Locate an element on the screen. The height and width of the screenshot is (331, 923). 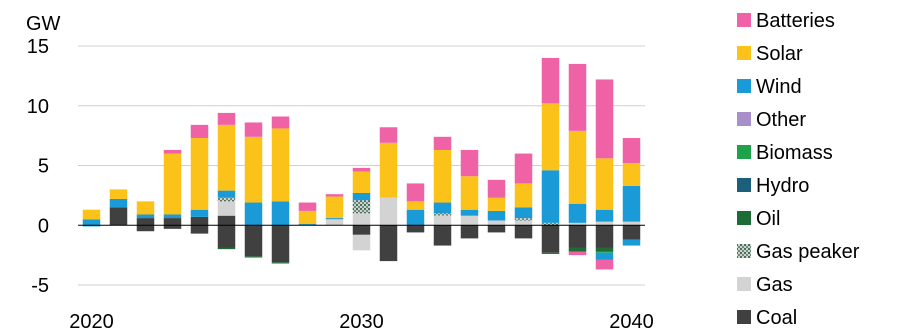
legend-label: Coal is located at coordinates (776, 318).